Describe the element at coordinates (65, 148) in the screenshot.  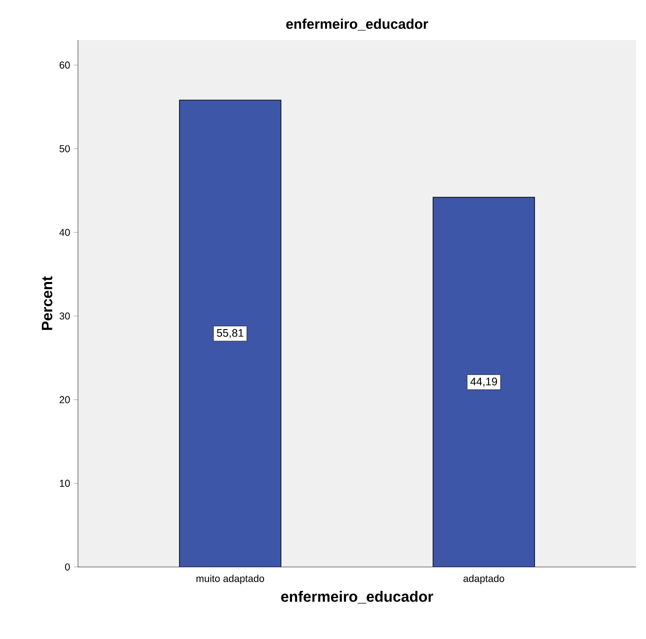
I see `y-tick-label: 50` at that location.